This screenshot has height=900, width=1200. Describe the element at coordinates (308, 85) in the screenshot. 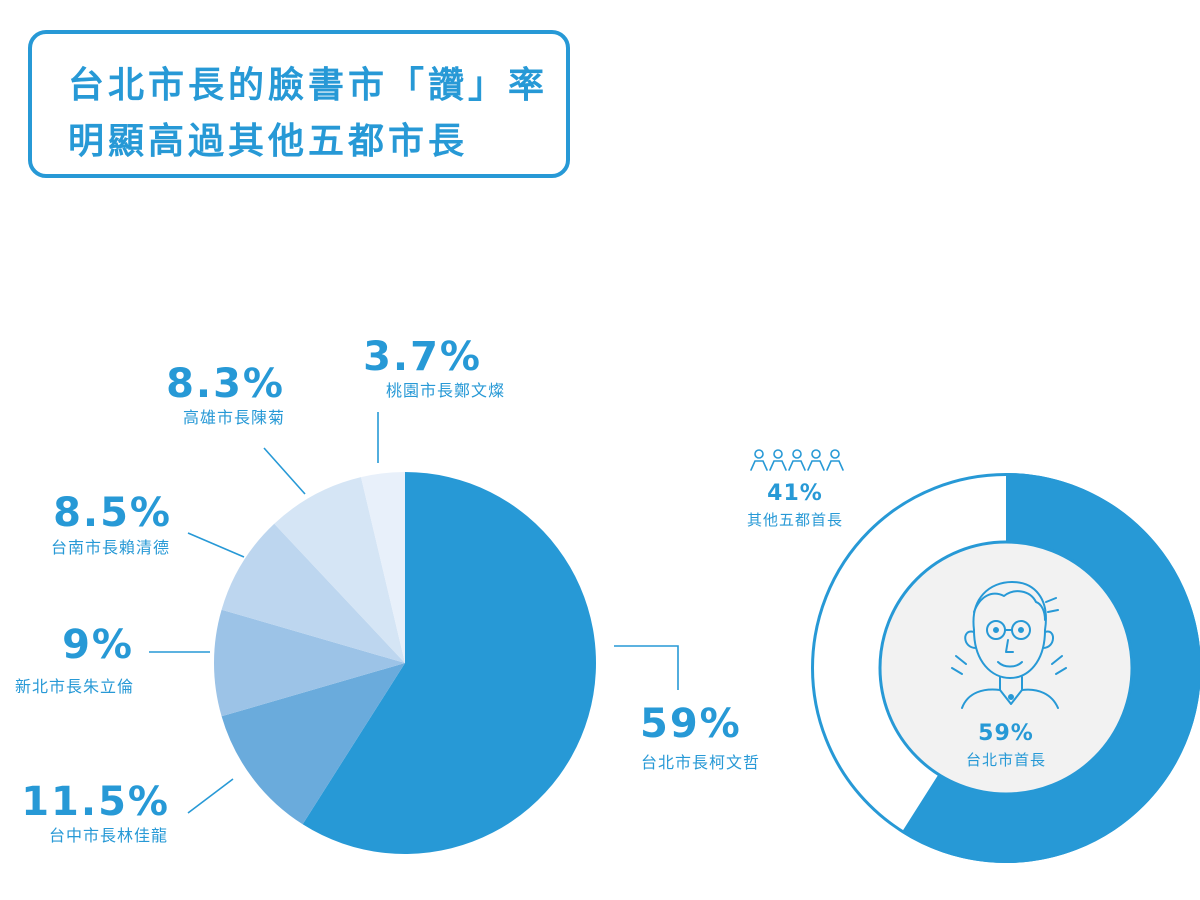

I see `chart-title-line-1: 台北市長的臉書市「讚」率` at that location.